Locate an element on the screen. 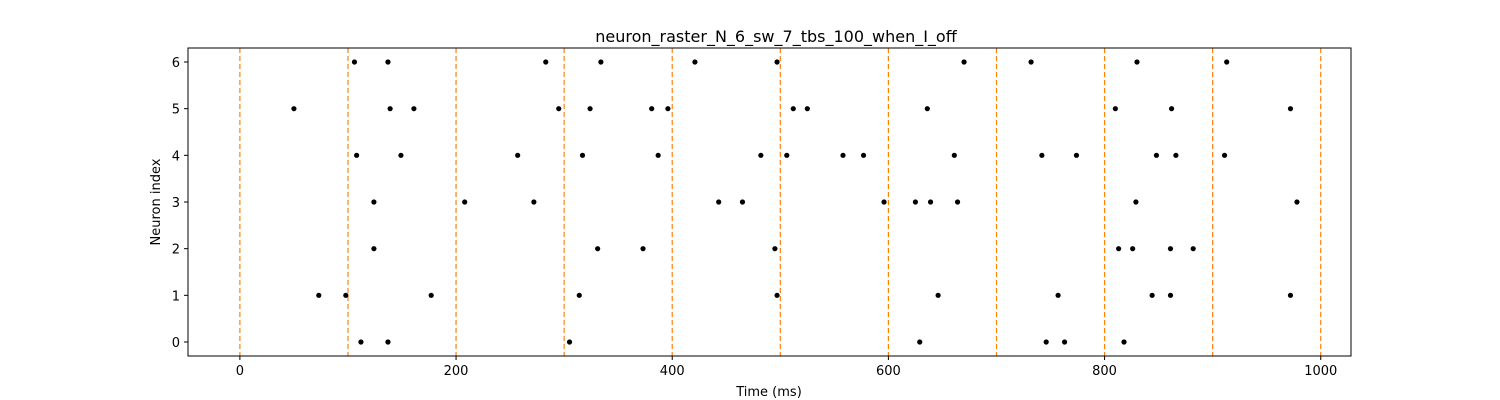 The width and height of the screenshot is (1500, 400). spike-n5-t139 is located at coordinates (390, 109).